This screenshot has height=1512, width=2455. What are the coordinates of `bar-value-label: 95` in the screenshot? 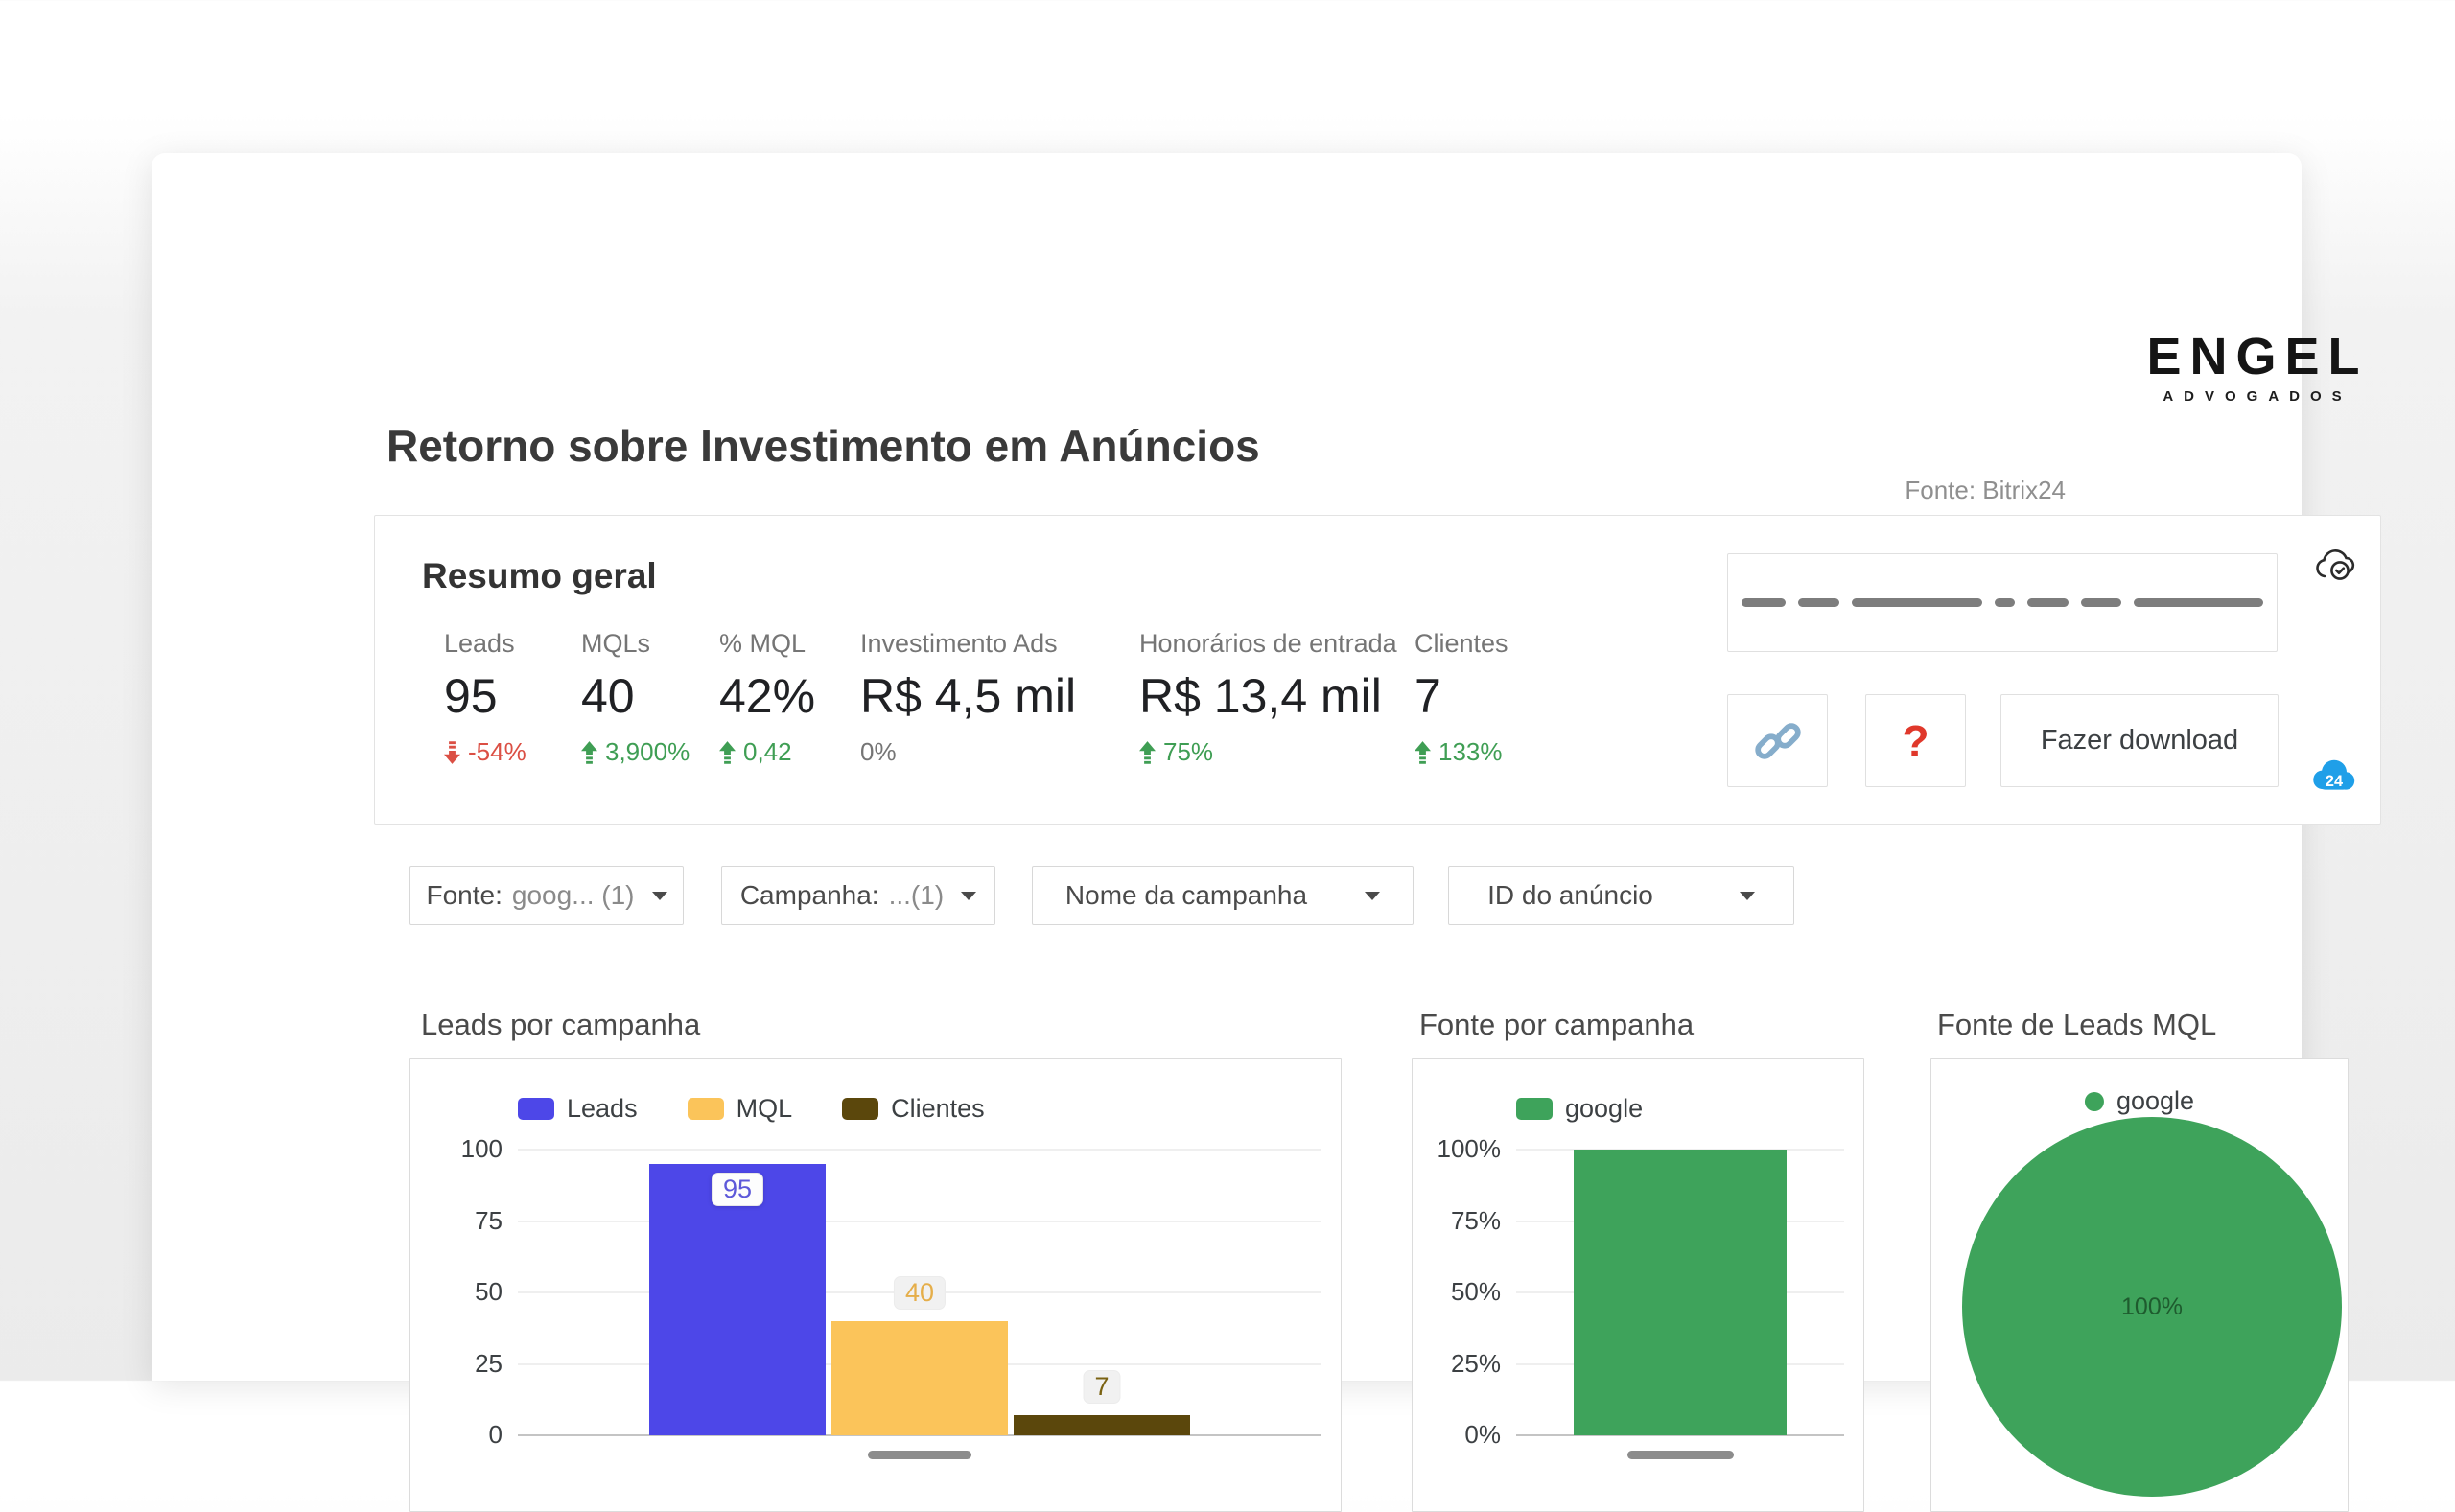 It's located at (737, 1189).